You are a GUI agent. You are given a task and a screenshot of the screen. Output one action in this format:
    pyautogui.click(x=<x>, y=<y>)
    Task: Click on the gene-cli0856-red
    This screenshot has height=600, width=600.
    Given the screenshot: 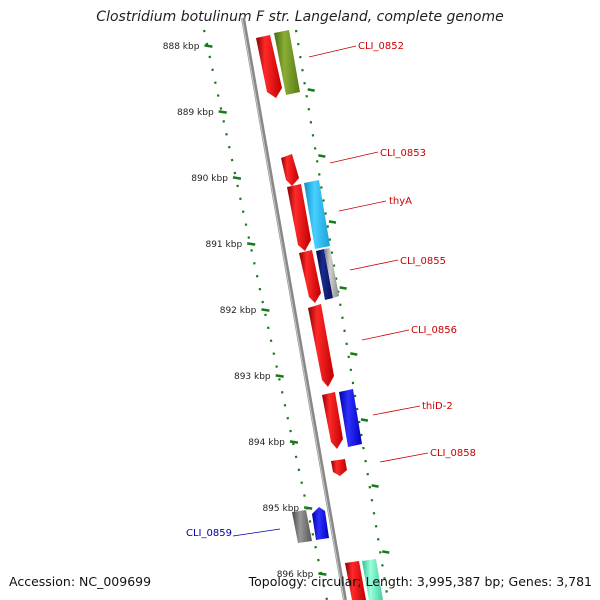 What is the action you would take?
    pyautogui.click(x=321, y=345)
    